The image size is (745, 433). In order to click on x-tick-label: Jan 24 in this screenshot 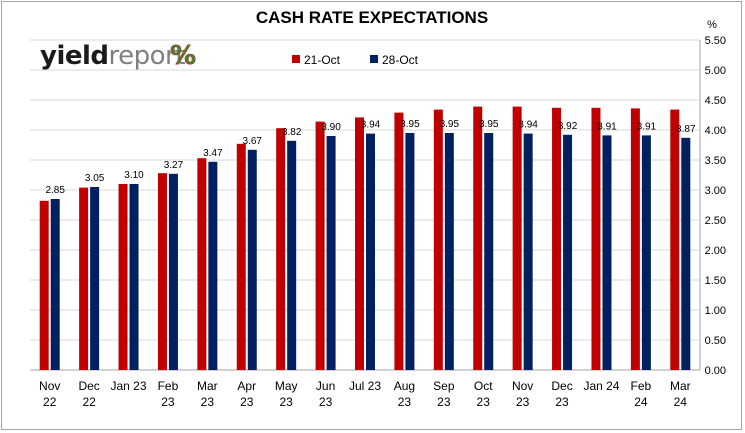, I will do `click(601, 386)`.